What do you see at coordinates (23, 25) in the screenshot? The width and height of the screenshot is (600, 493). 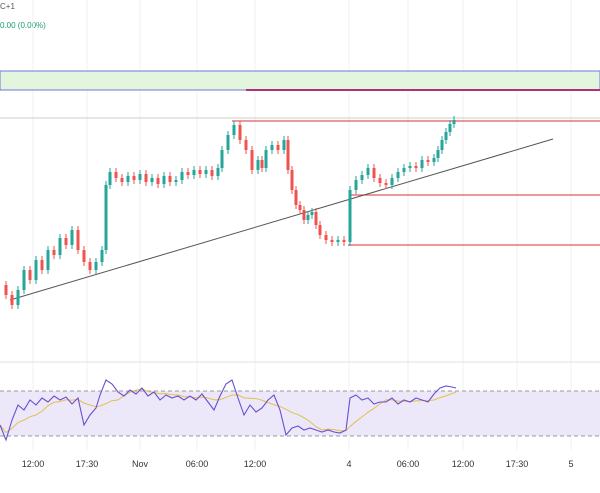 I see `price-change: 0.00 (0.00%)` at bounding box center [23, 25].